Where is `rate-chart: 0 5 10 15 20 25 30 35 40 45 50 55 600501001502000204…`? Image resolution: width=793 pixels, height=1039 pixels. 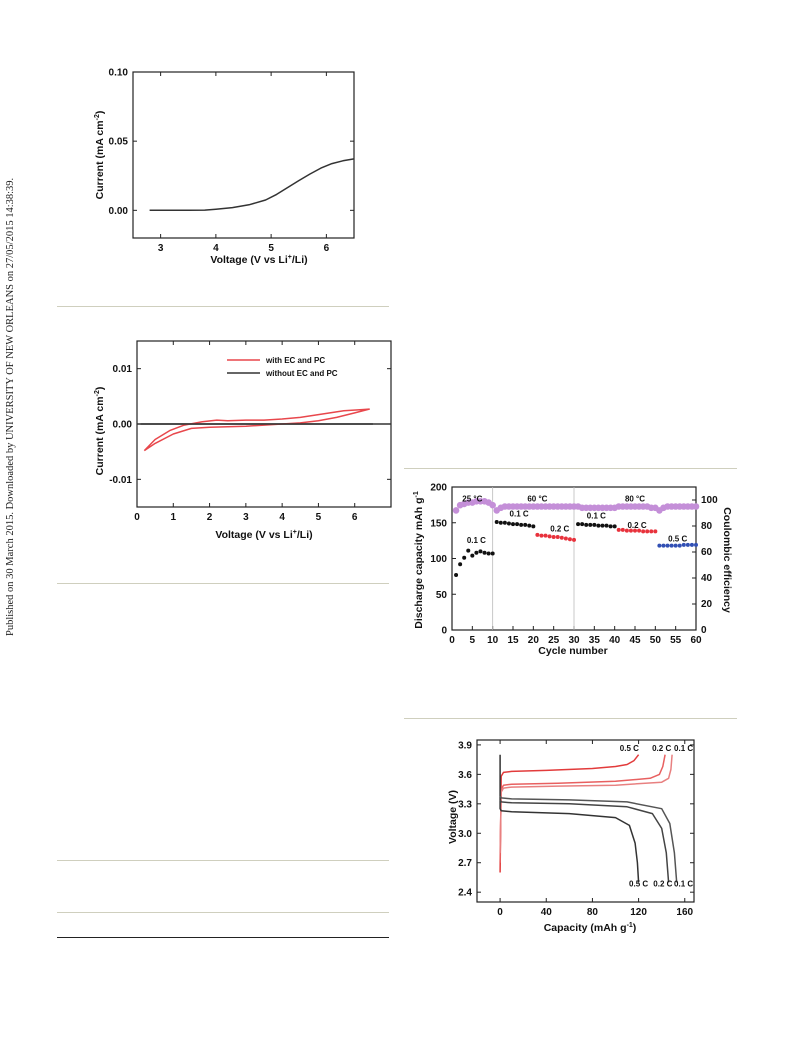
rate-chart: 0 5 10 15 20 25 30 35 40 45 50 55 600501001502000204… is located at coordinates (573, 570).